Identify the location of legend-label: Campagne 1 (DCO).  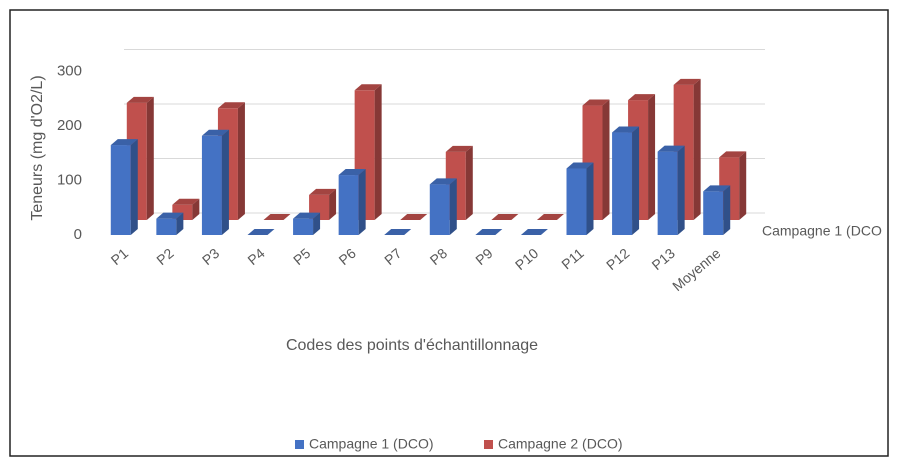
(371, 444).